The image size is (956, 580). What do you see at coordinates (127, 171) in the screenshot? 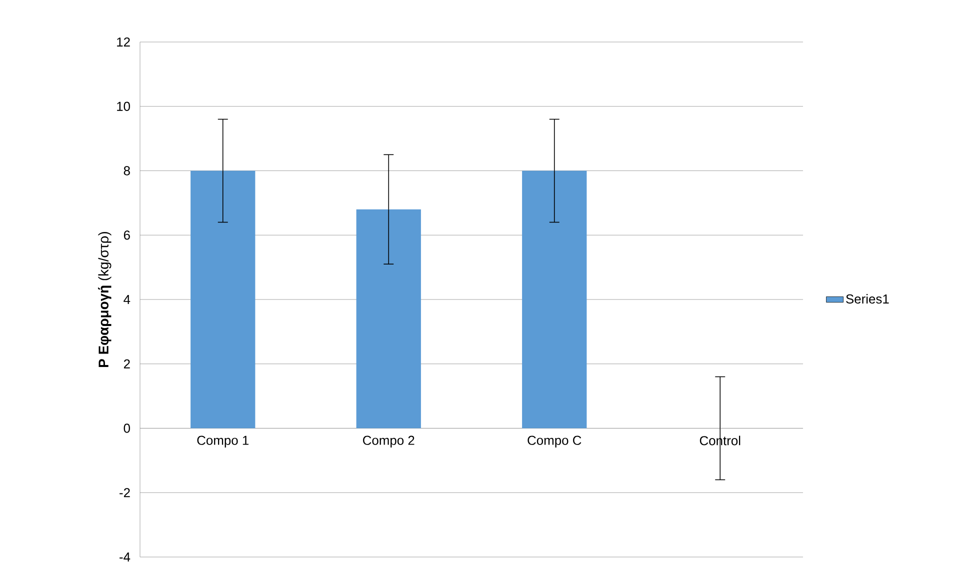
I see `y-tick-label: 8` at bounding box center [127, 171].